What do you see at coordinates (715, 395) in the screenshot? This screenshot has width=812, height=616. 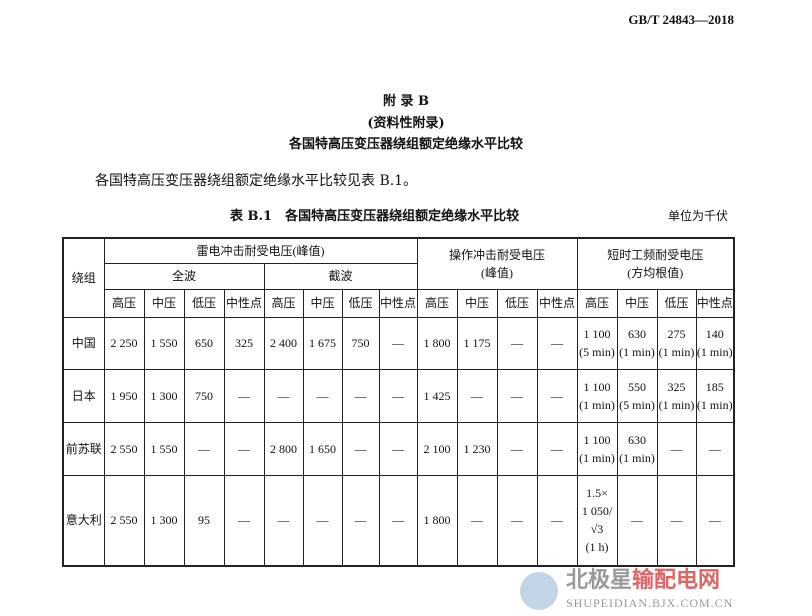 I see `table-cell: 185 (1 min)` at bounding box center [715, 395].